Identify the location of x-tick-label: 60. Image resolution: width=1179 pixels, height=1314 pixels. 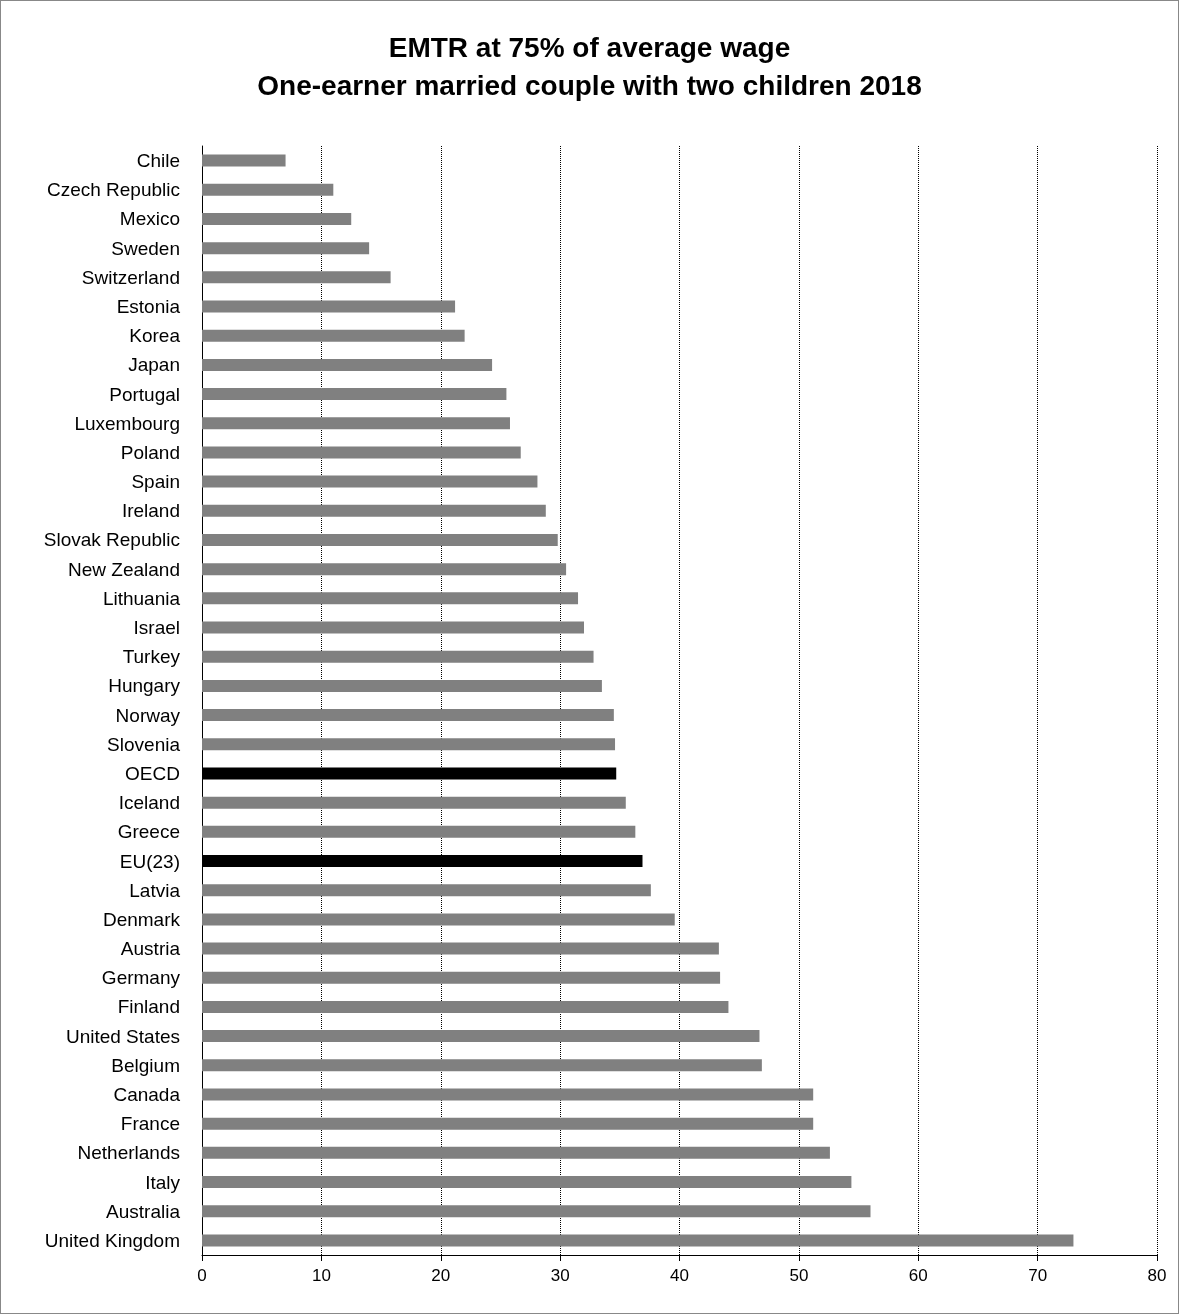
(918, 1275).